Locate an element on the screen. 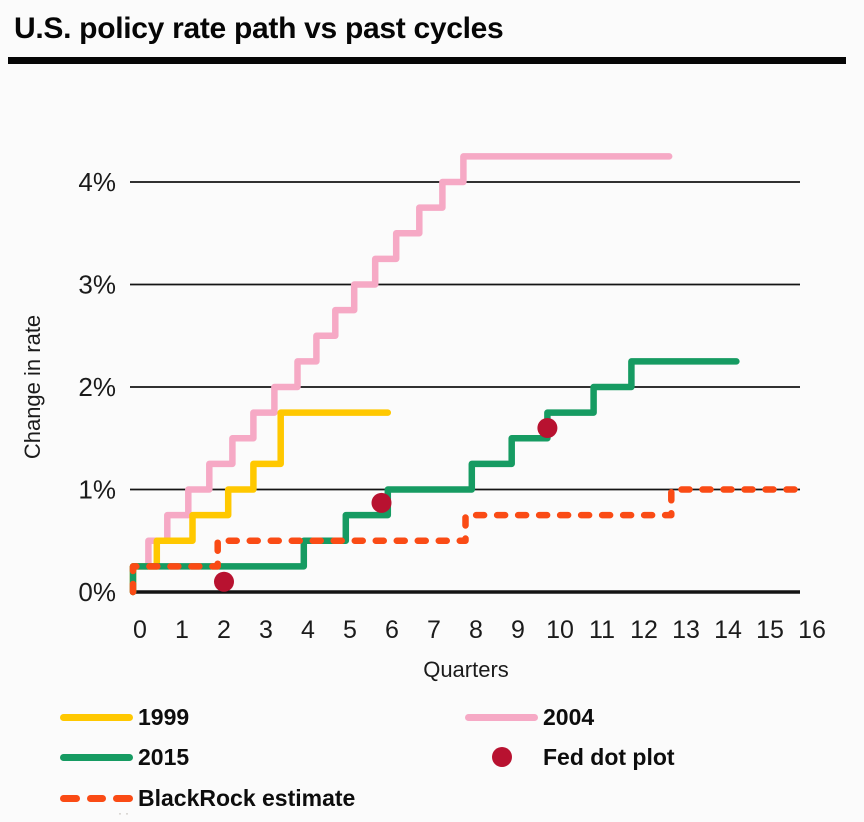 The image size is (864, 822). legend-swatch-1999-line is located at coordinates (96, 717).